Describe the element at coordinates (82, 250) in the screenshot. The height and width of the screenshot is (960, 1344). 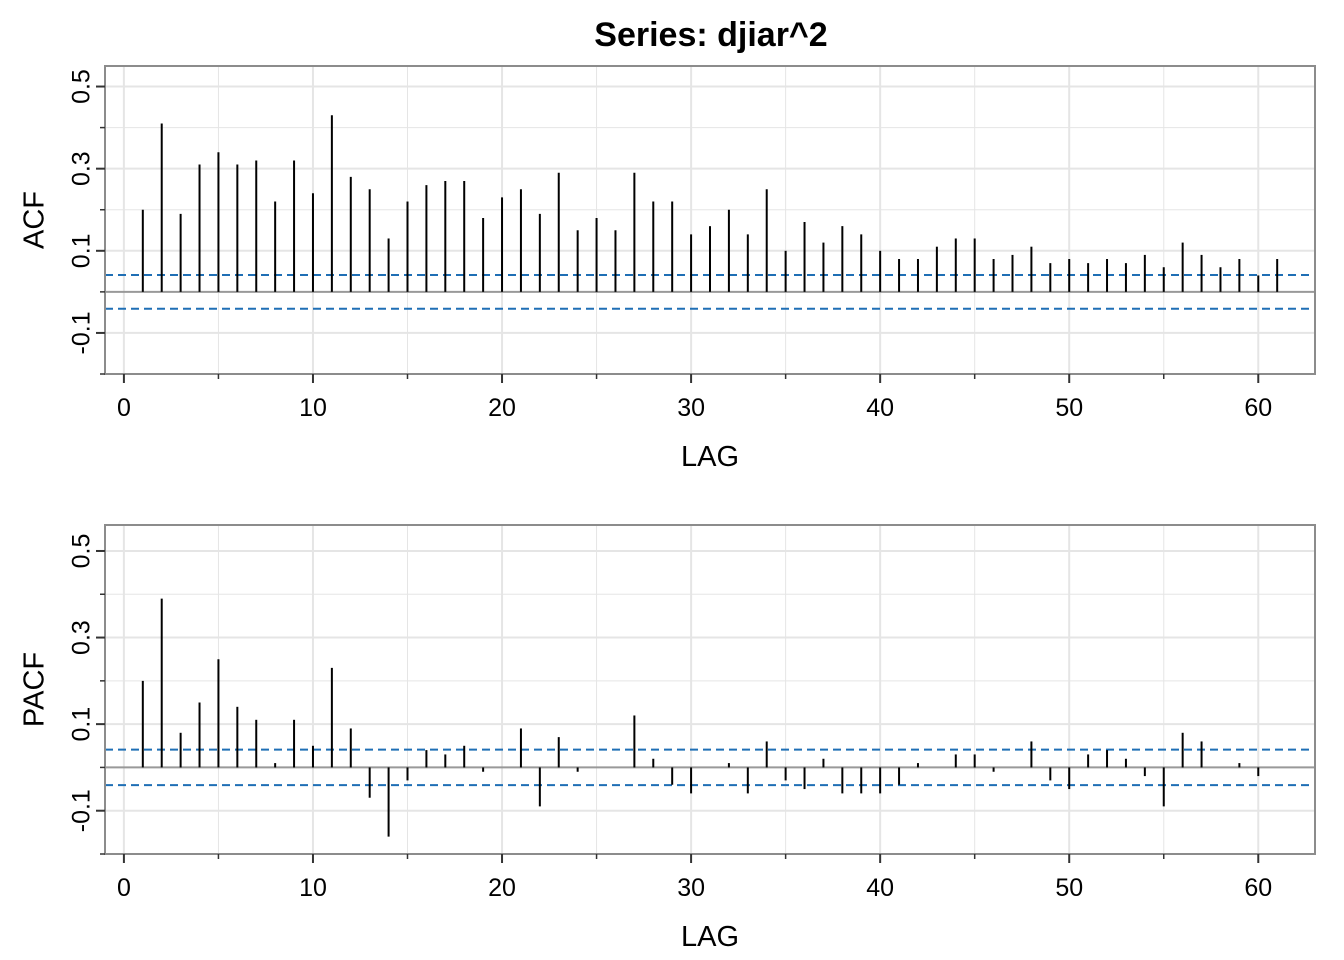
I see `acf-y-tick-label: 0.1` at that location.